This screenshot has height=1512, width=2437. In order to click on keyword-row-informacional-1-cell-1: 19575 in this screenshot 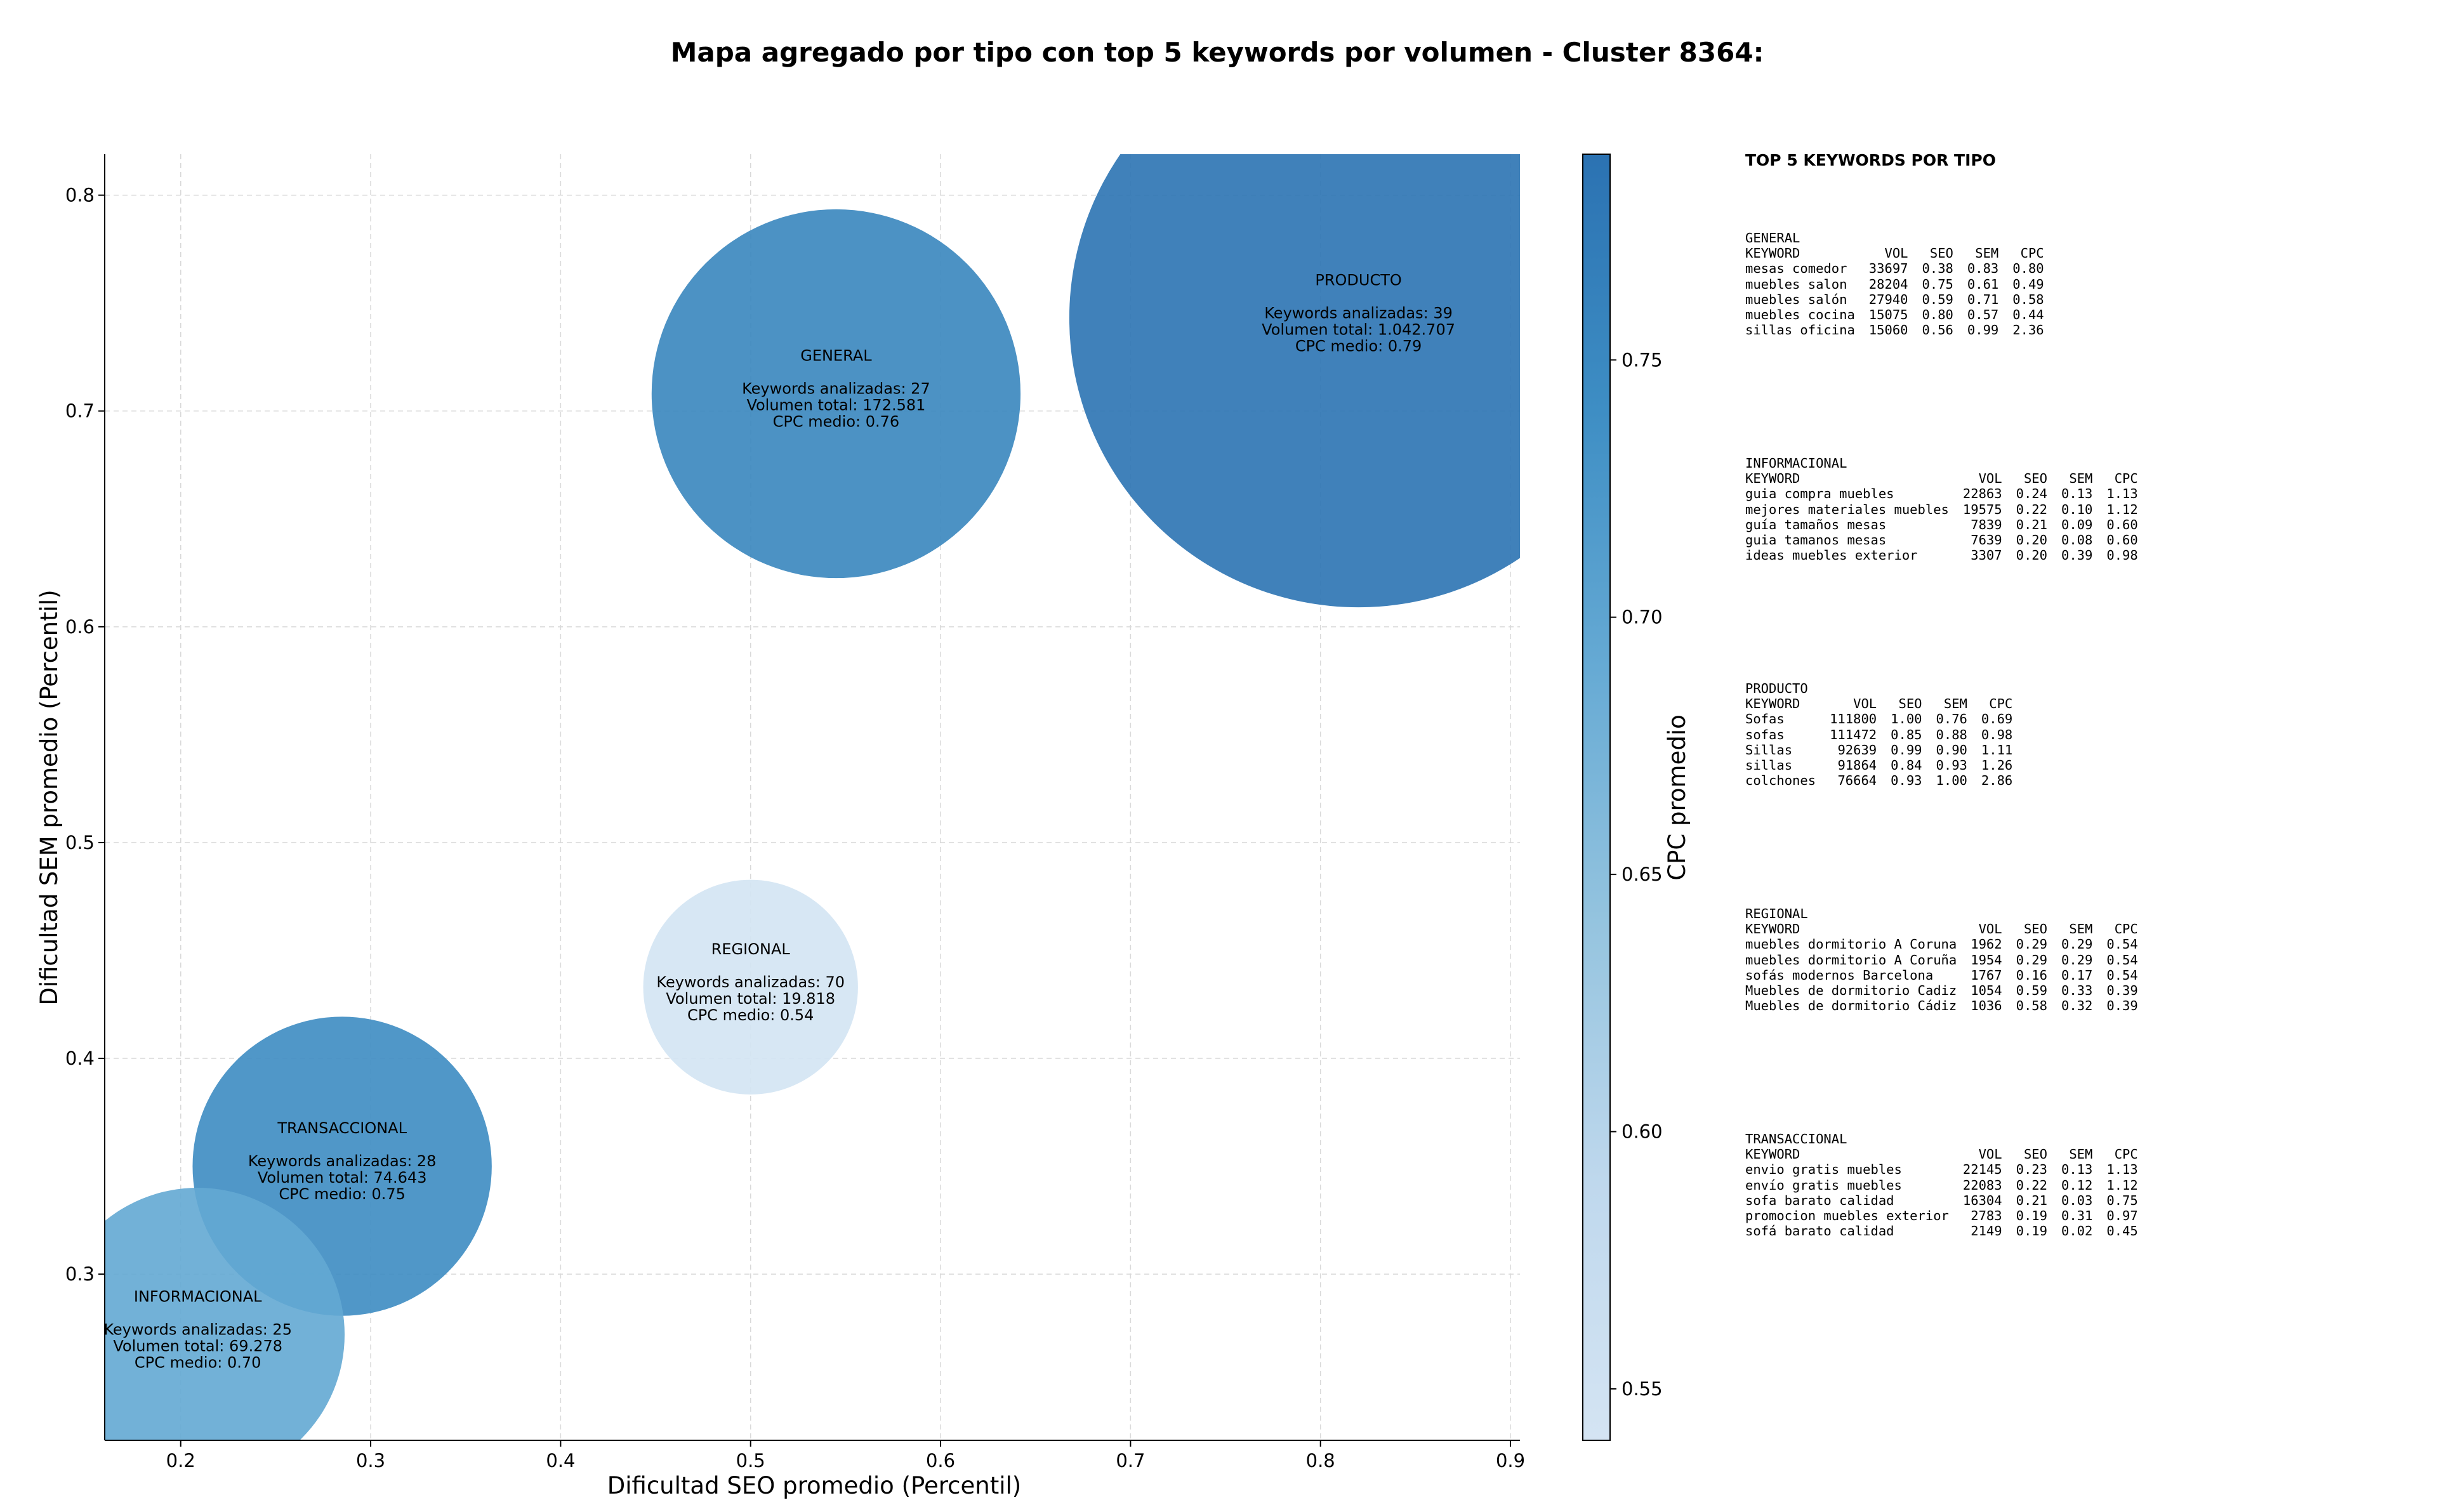, I will do `click(1982, 509)`.